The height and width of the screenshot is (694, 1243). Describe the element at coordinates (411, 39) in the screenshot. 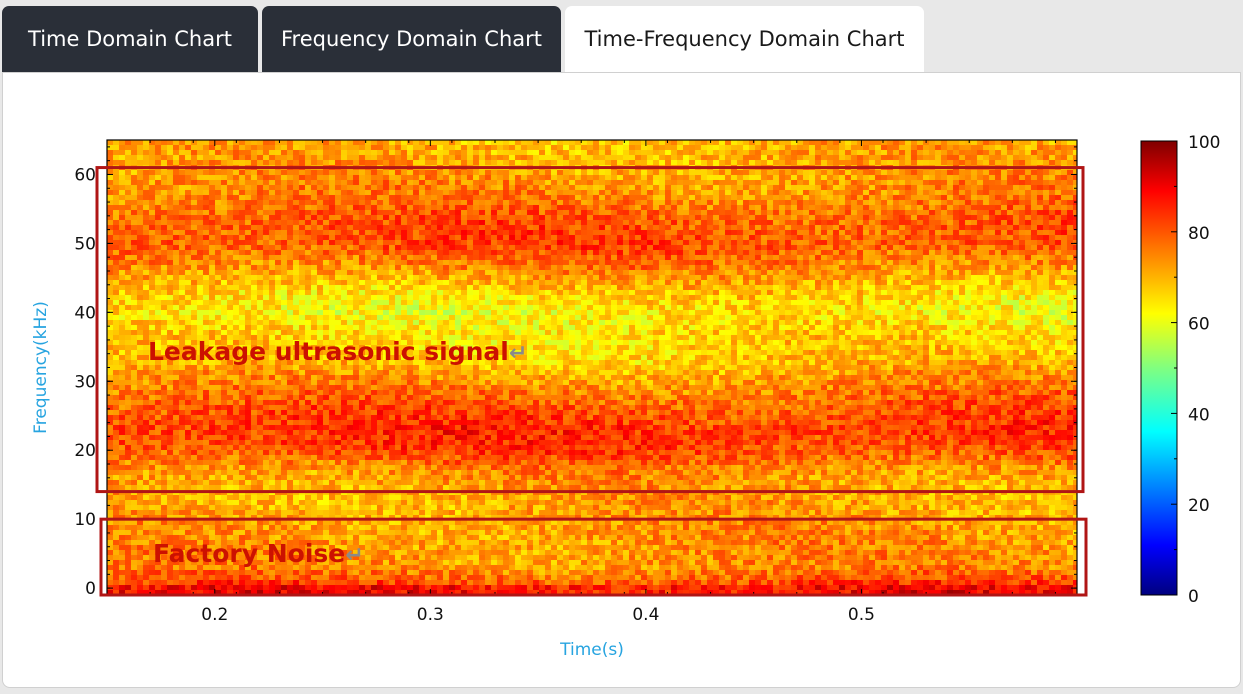

I see `tab-frequency-domain-chart: Frequency Domain Chart` at that location.